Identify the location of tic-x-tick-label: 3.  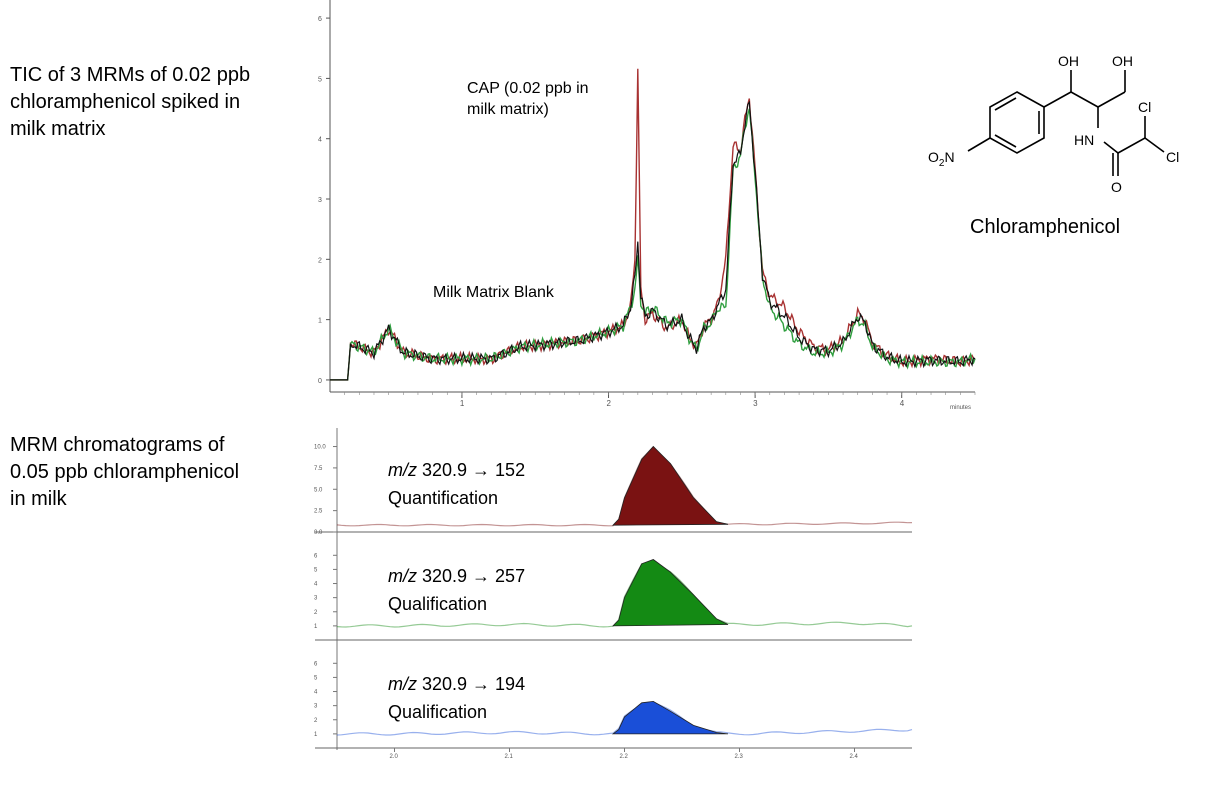
(755, 403).